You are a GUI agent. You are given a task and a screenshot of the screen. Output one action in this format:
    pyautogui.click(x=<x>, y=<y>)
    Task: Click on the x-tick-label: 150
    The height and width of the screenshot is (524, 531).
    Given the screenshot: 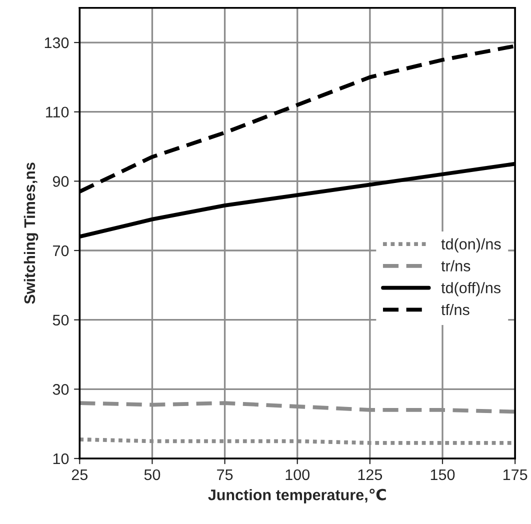 What is the action you would take?
    pyautogui.click(x=442, y=474)
    